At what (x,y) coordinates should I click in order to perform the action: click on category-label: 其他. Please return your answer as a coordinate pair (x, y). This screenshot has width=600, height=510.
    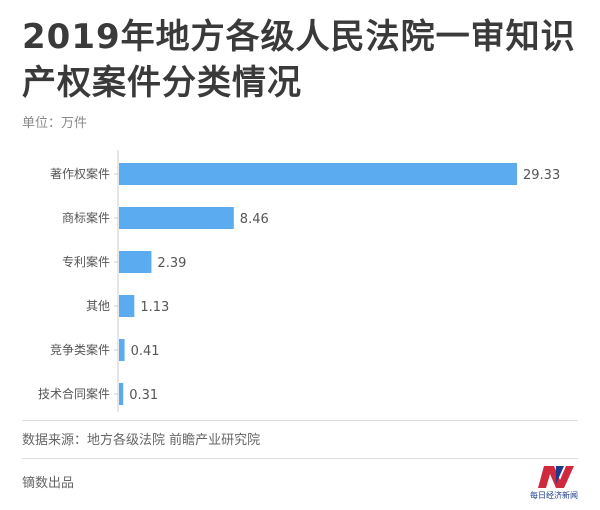
    Looking at the image, I should click on (98, 306).